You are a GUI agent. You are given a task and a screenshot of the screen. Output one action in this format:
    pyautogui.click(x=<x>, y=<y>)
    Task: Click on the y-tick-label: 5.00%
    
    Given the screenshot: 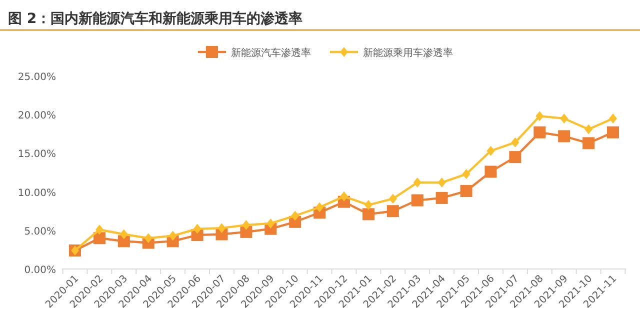 What is the action you would take?
    pyautogui.click(x=40, y=232)
    